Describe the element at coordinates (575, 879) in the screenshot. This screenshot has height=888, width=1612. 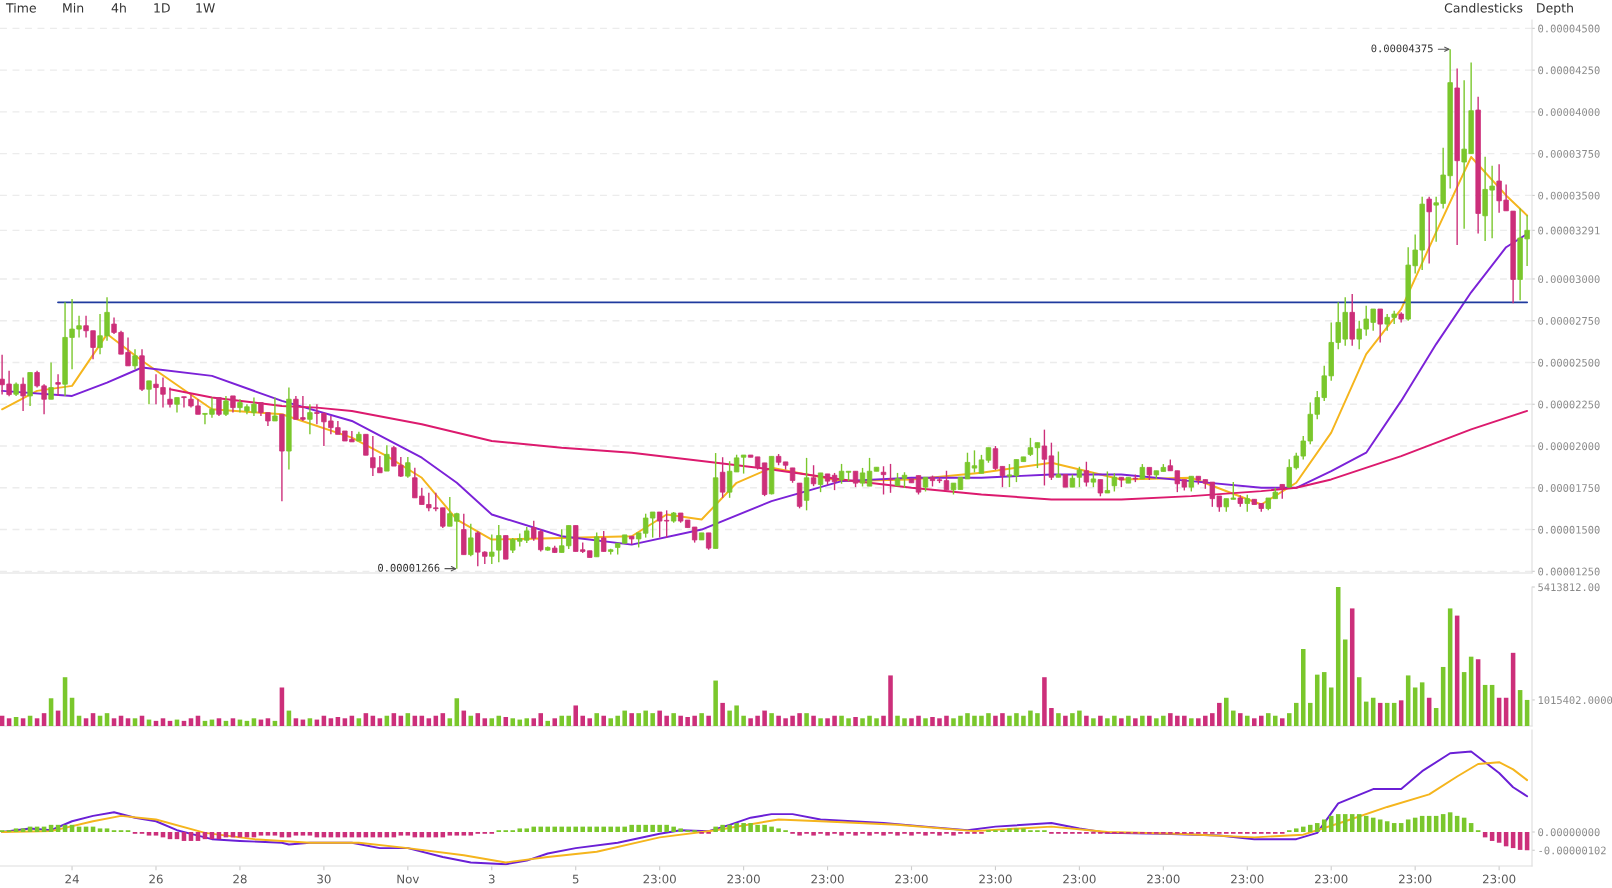
I see `x-tick-label: 5` at that location.